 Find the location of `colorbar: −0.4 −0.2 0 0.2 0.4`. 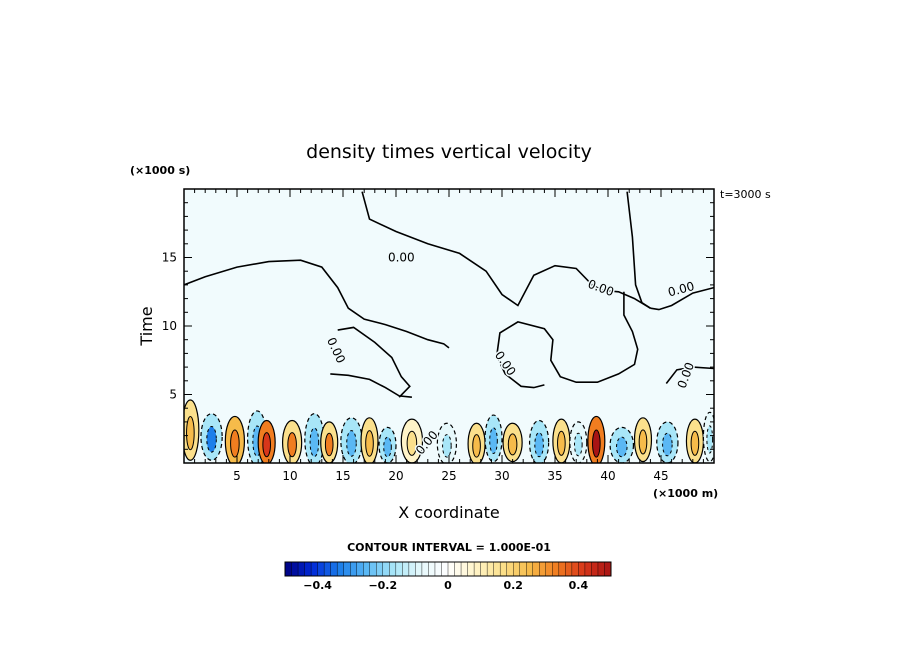

colorbar: −0.4 −0.2 0 0.2 0.4 is located at coordinates (448, 576).